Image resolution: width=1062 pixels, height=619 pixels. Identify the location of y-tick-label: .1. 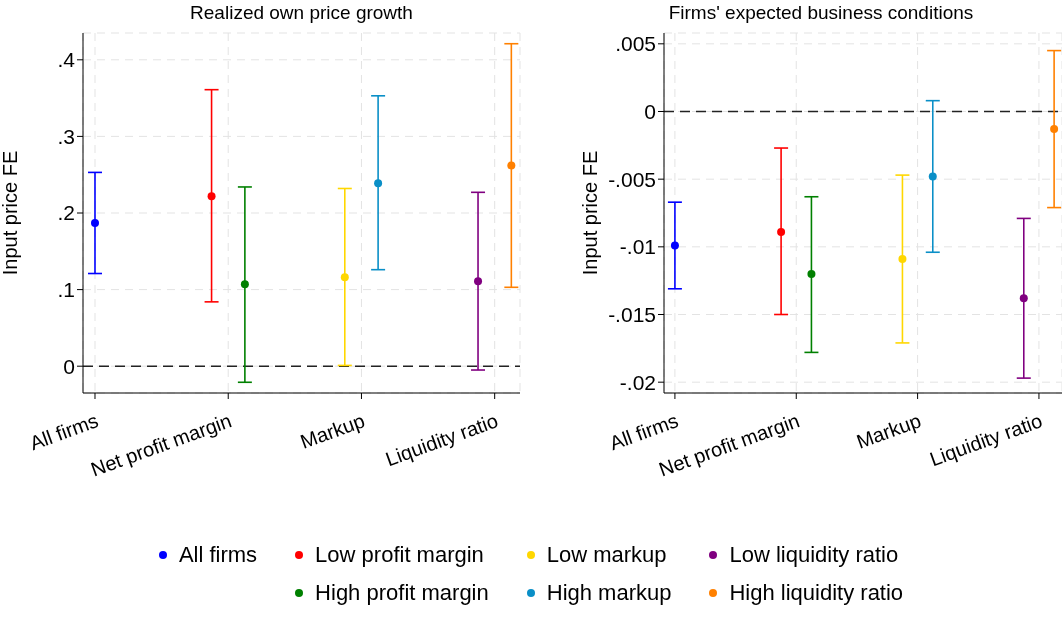
(66, 290).